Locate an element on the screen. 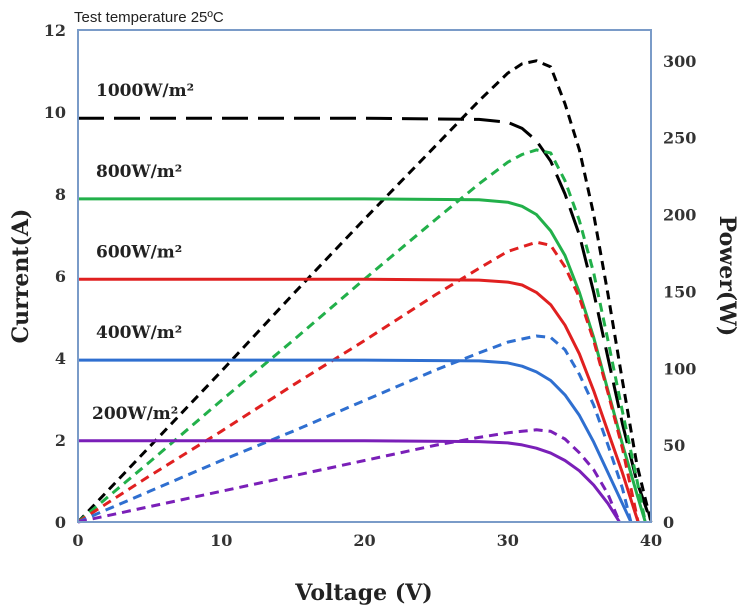  y-right-tick-label: 150 is located at coordinates (679, 291).